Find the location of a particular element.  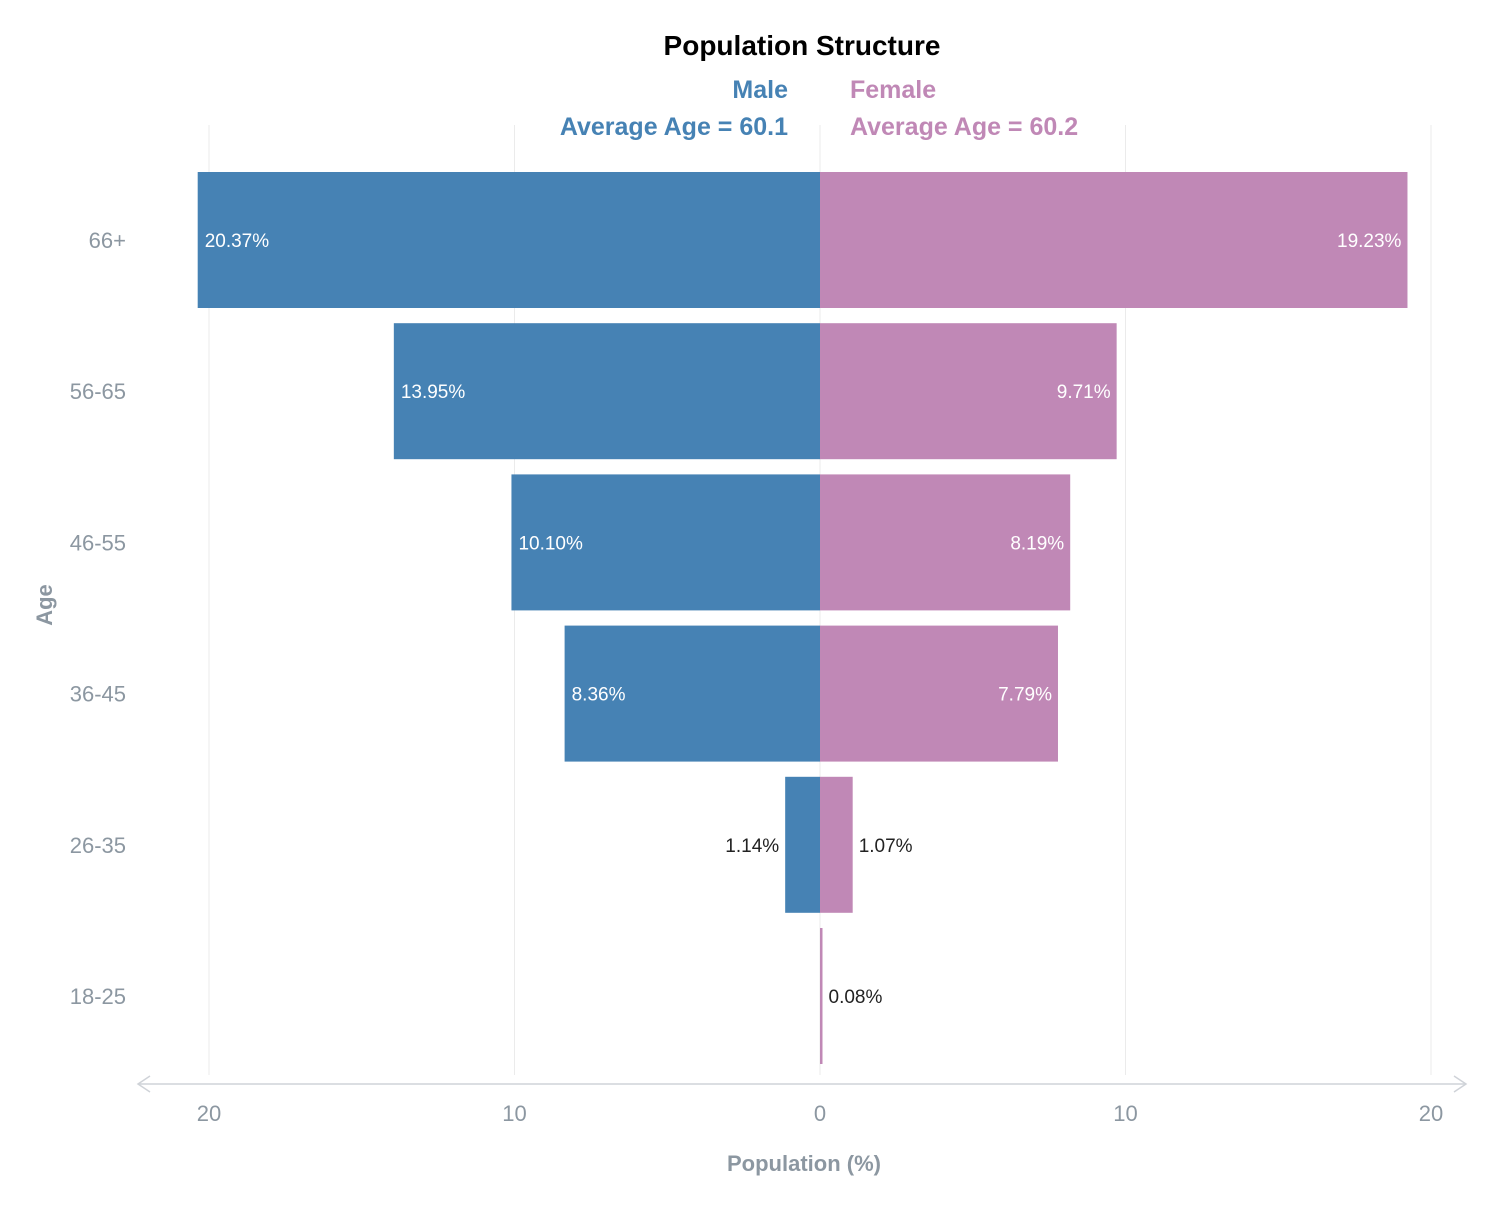

data-label-female-46-55: 8.19% is located at coordinates (1037, 543).